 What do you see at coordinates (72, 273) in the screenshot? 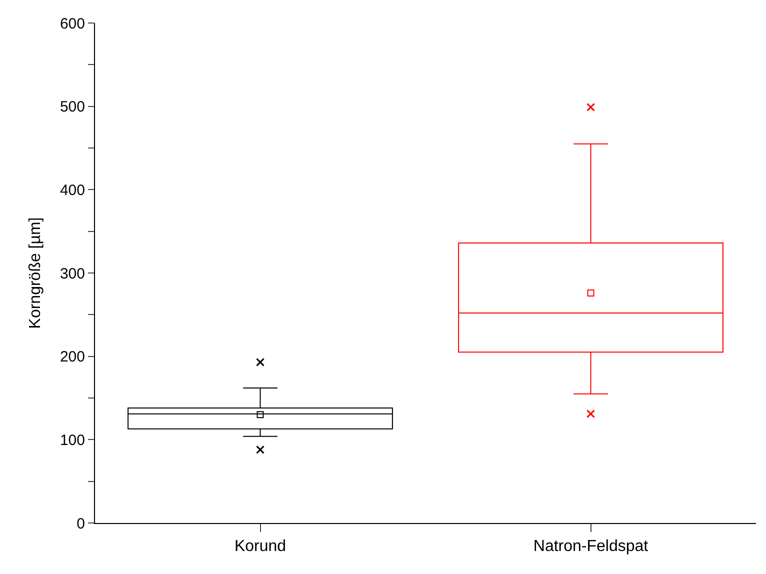
I see `y-tick-label: 300` at bounding box center [72, 273].